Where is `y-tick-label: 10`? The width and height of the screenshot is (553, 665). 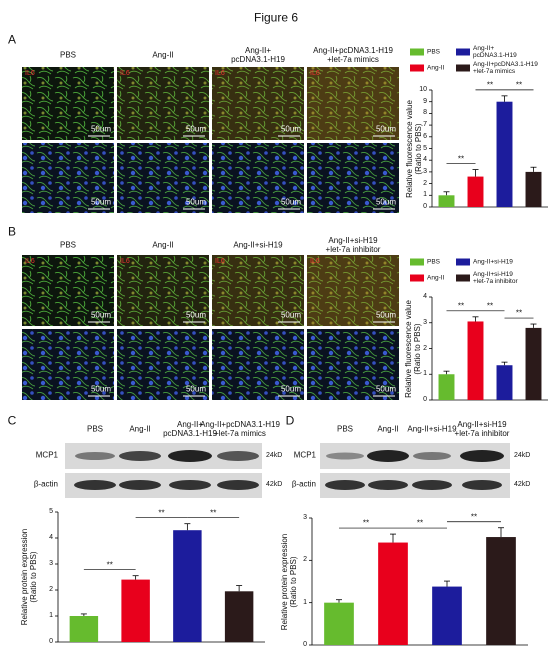 y-tick-label: 10 is located at coordinates (423, 90).